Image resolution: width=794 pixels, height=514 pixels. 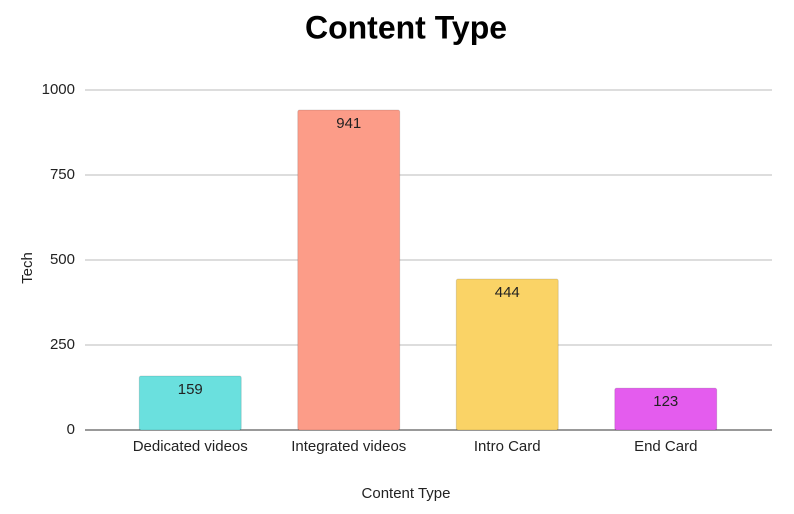 I want to click on data-label: 941, so click(x=348, y=123).